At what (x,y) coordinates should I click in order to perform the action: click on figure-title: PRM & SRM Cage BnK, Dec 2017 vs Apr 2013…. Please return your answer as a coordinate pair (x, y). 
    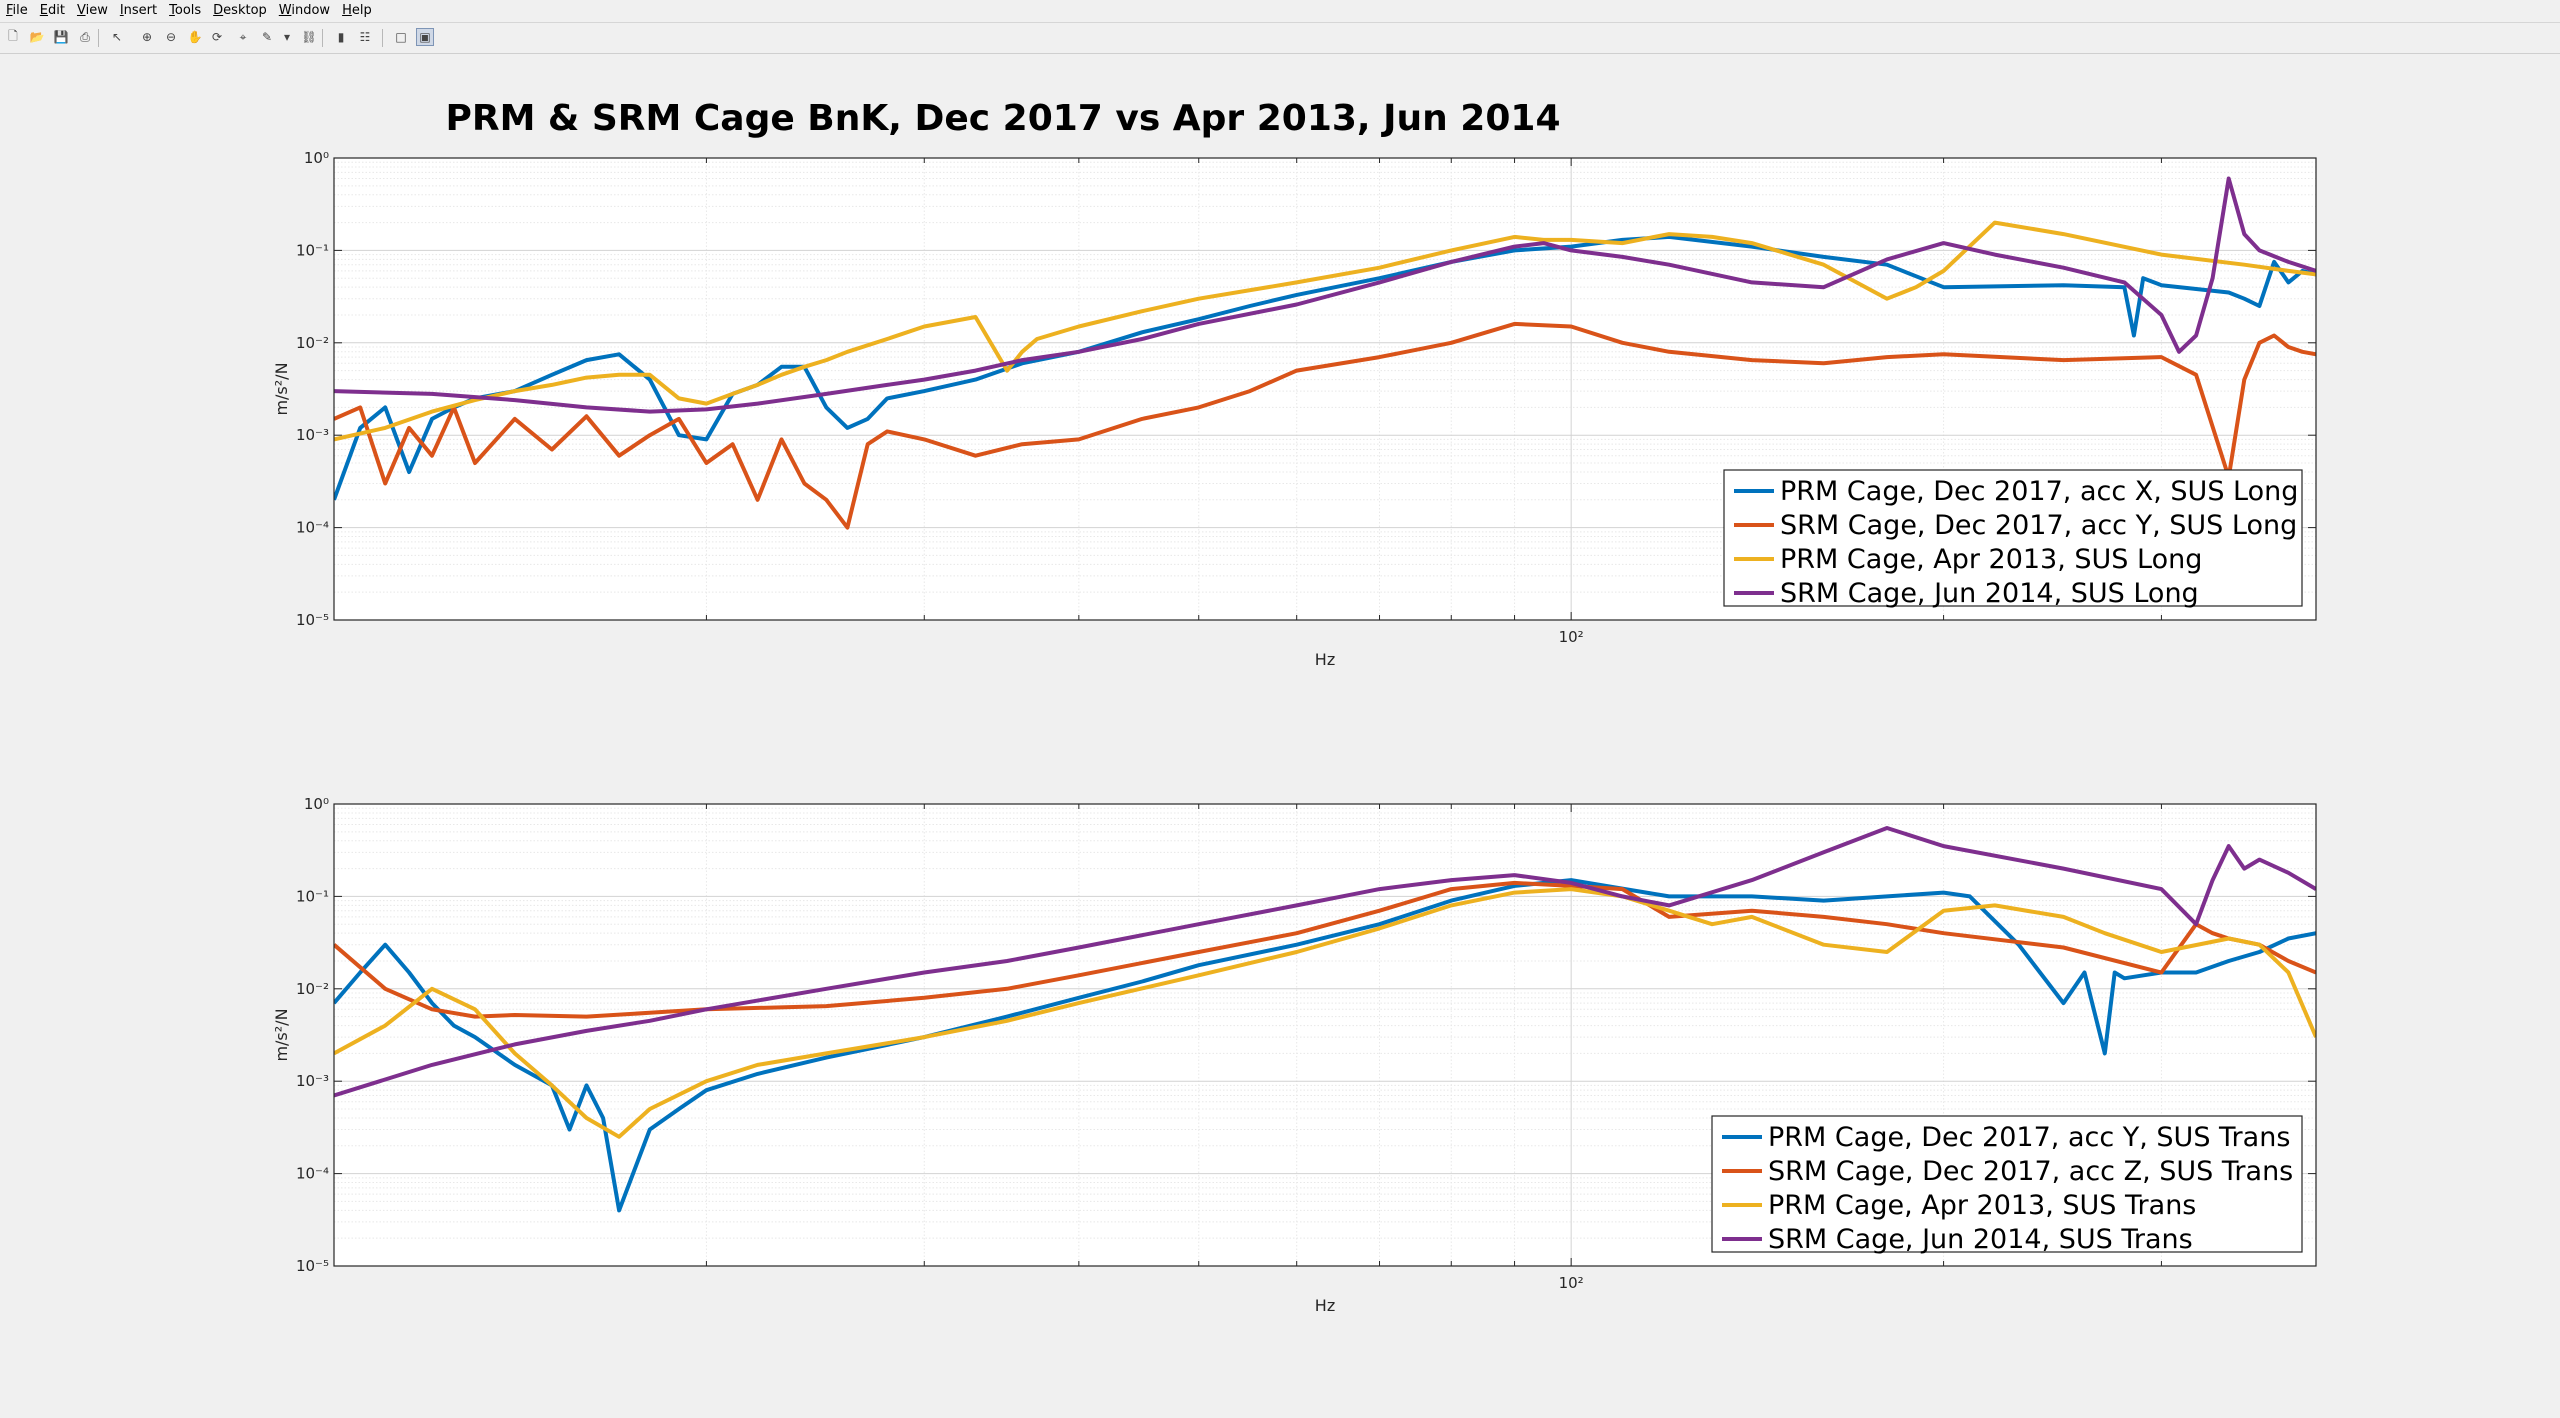
    Looking at the image, I should click on (1002, 118).